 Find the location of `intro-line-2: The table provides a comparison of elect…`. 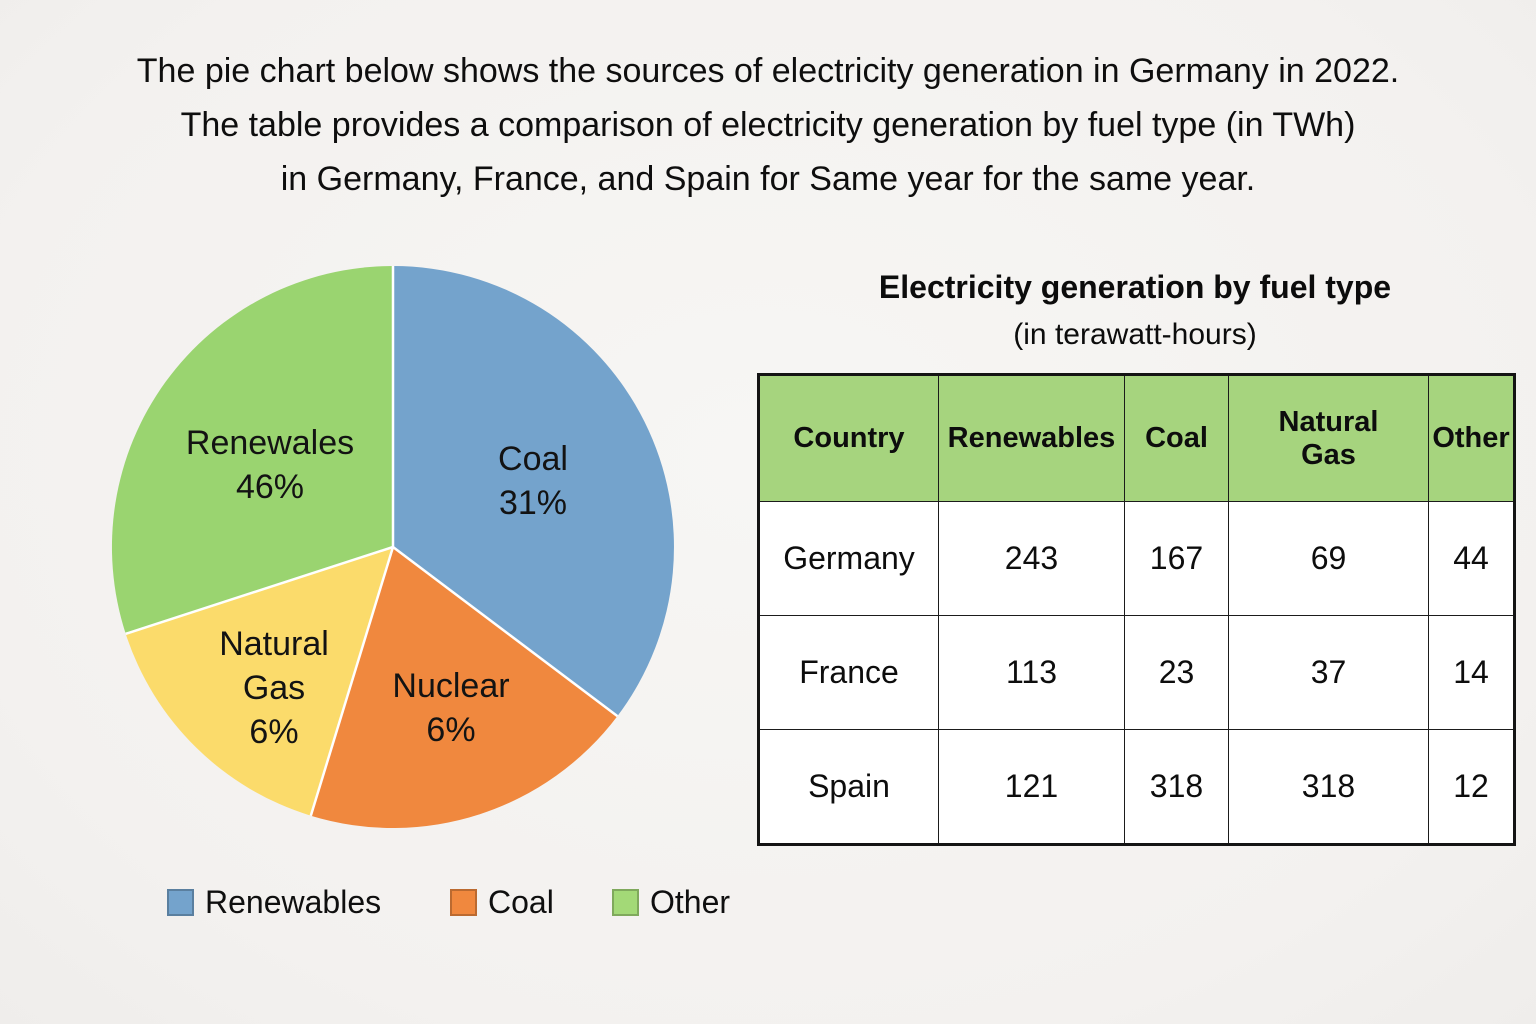

intro-line-2: The table provides a comparison of elect… is located at coordinates (768, 125).